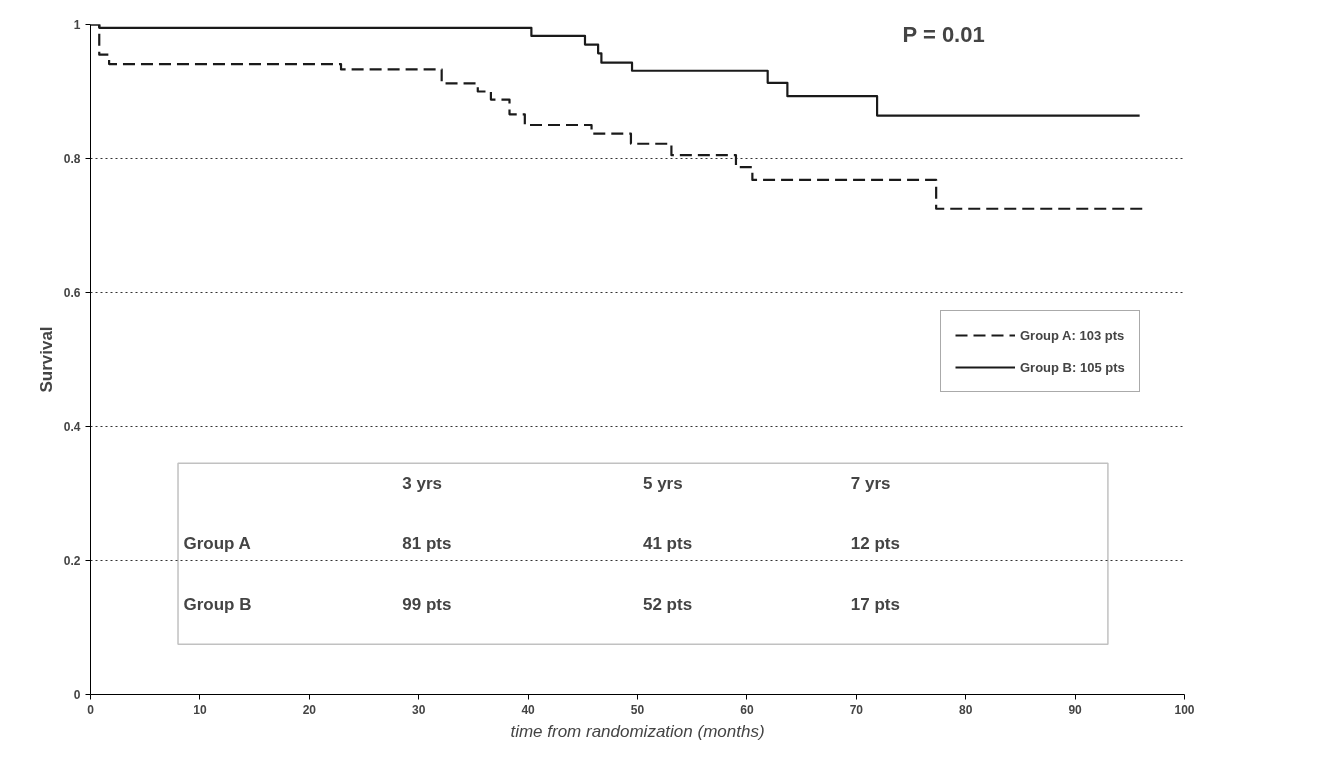 The image size is (1334, 772). I want to click on annotation: Group B, so click(217, 604).